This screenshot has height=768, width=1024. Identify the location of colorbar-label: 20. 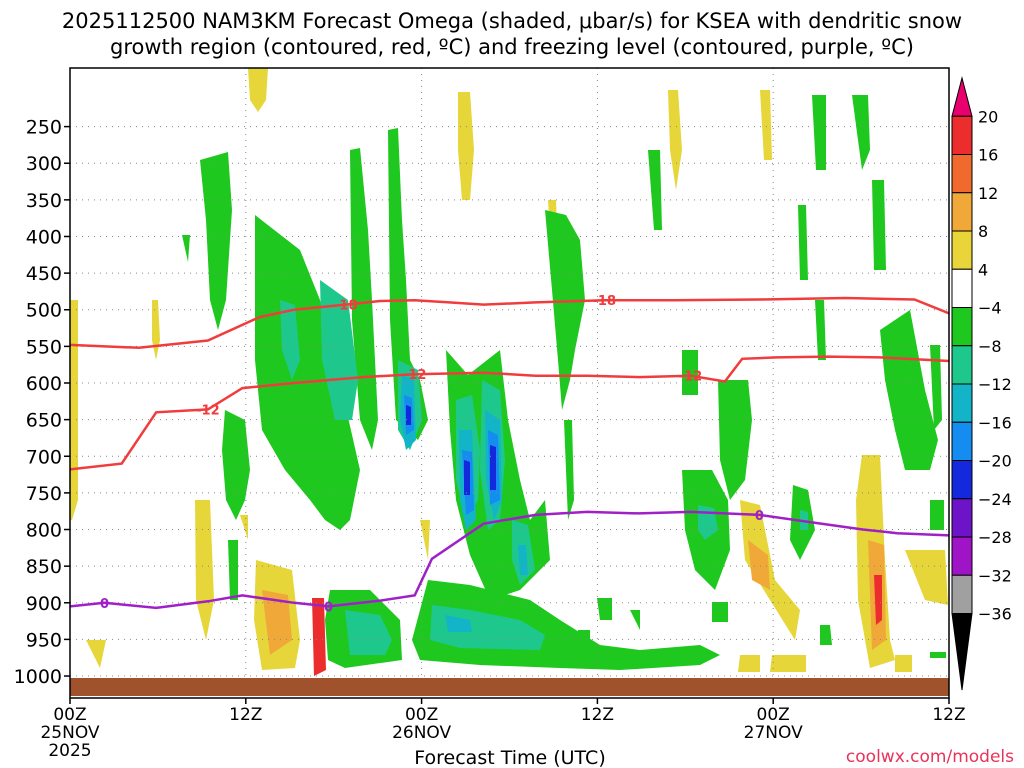
(988, 116).